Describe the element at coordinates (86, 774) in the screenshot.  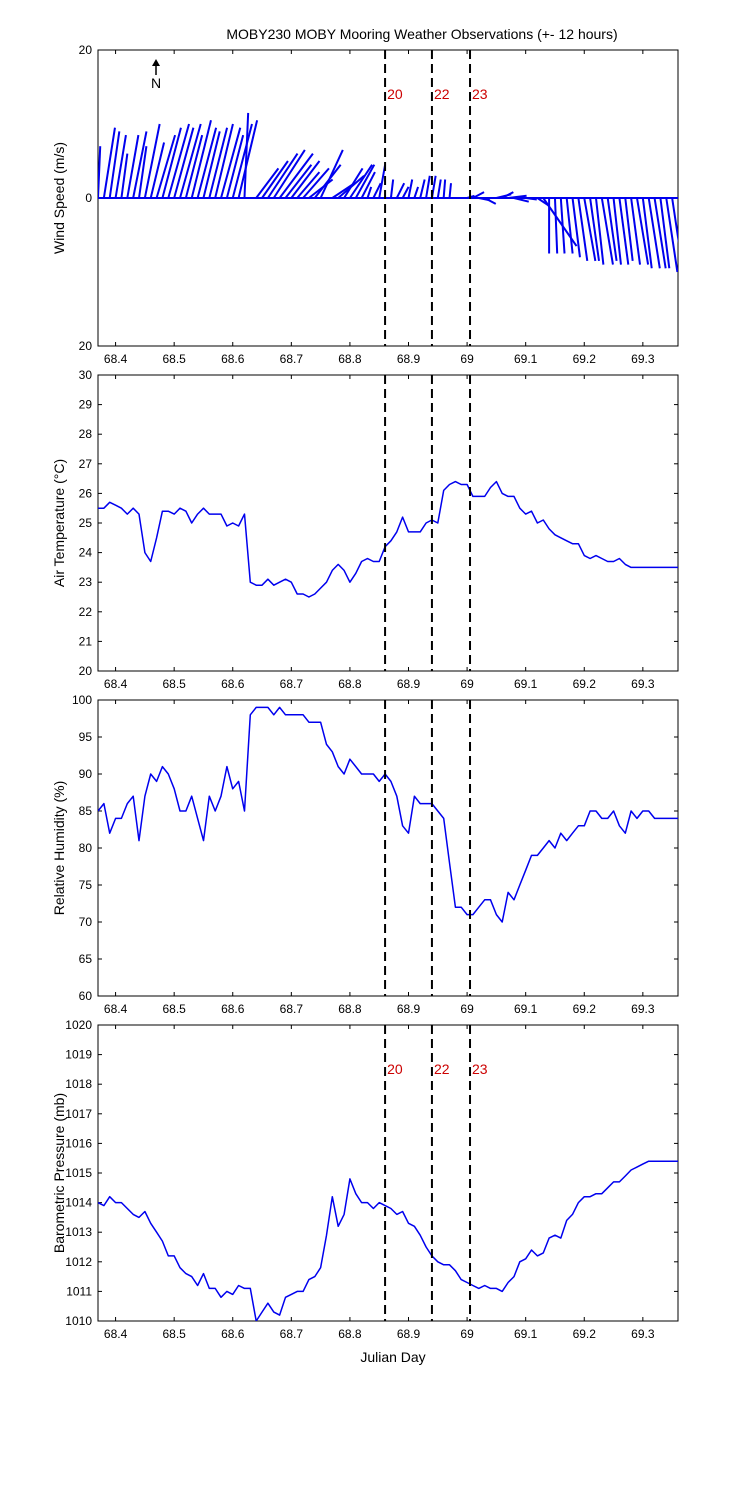
I see `y-tick-label: 90` at that location.